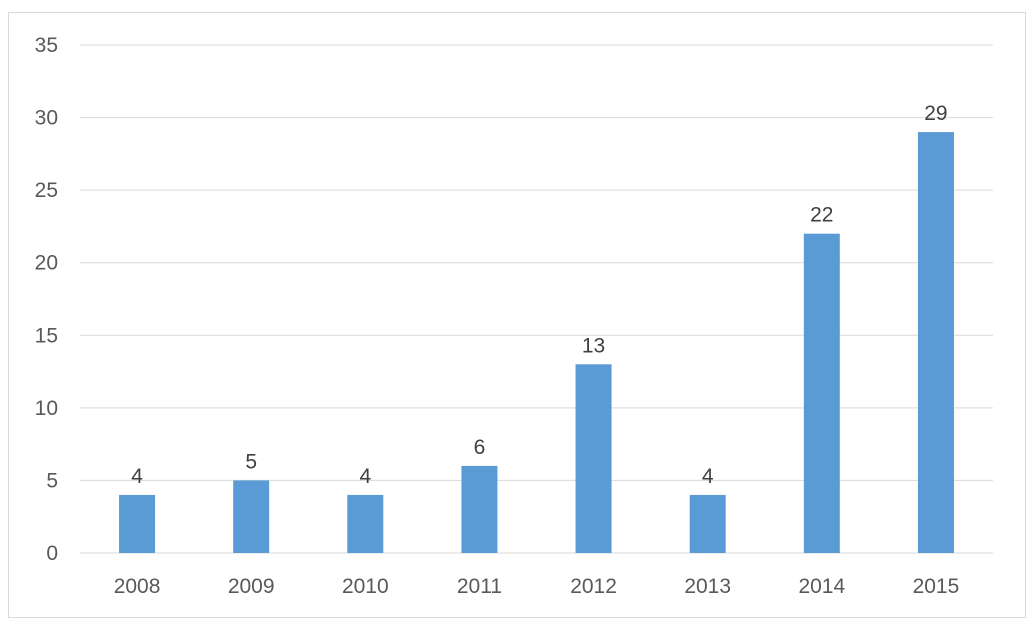  What do you see at coordinates (593, 345) in the screenshot?
I see `data-label: 13` at bounding box center [593, 345].